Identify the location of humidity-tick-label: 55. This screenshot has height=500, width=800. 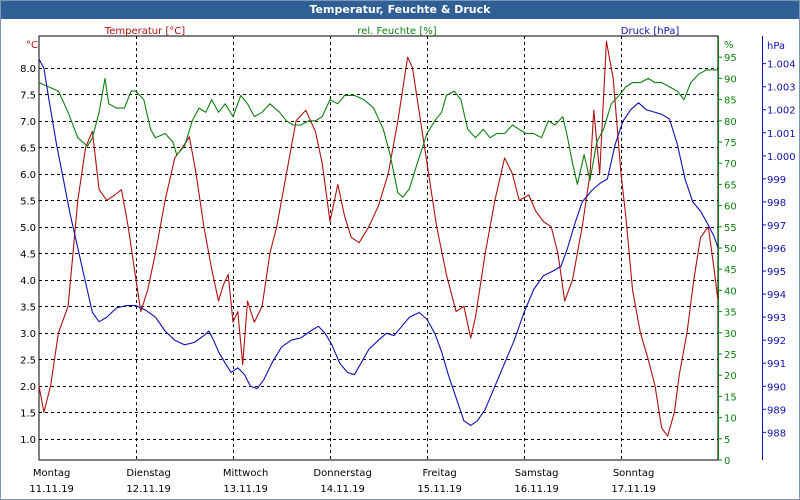
(730, 228).